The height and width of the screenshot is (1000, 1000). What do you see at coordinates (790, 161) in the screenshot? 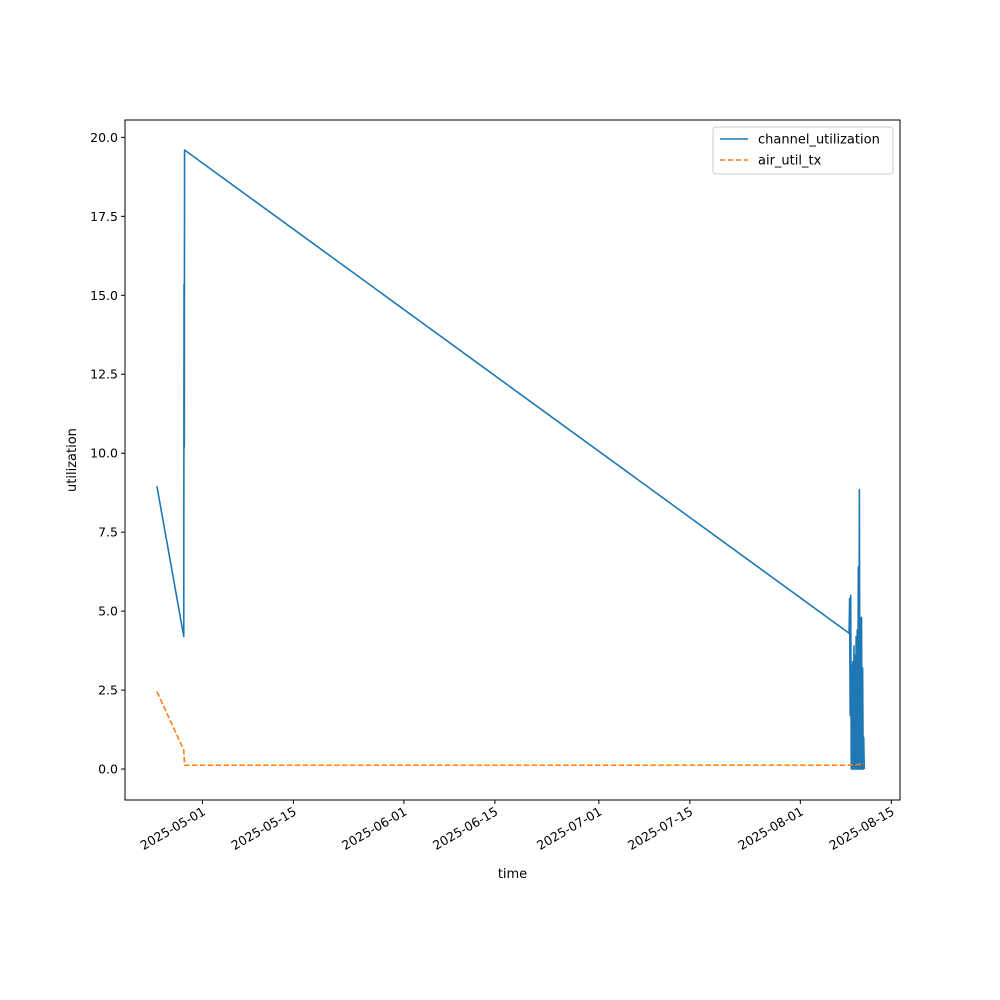
I see `legend-label-air_util_tx: air_util_tx` at bounding box center [790, 161].